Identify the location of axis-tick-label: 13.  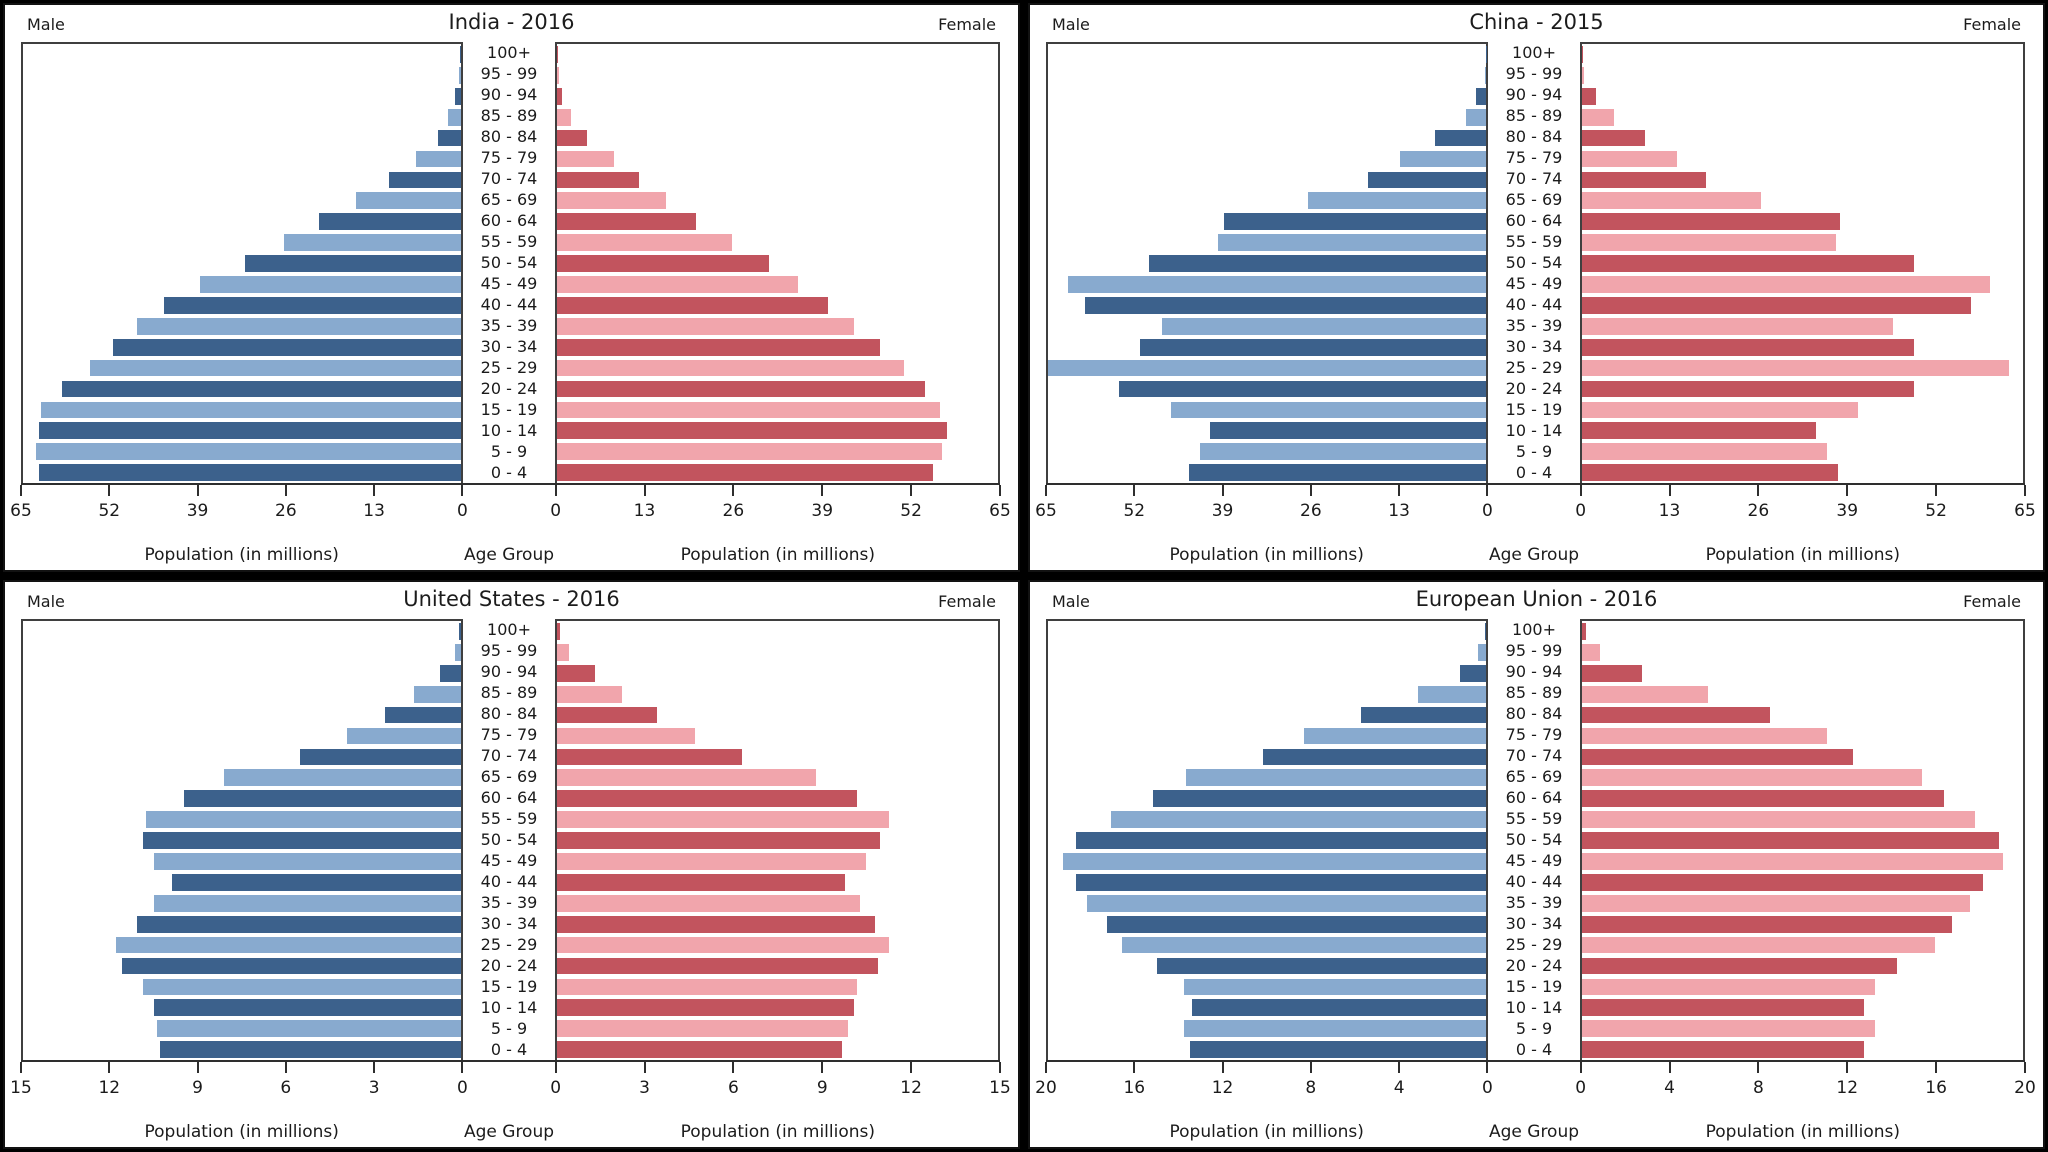
(644, 511).